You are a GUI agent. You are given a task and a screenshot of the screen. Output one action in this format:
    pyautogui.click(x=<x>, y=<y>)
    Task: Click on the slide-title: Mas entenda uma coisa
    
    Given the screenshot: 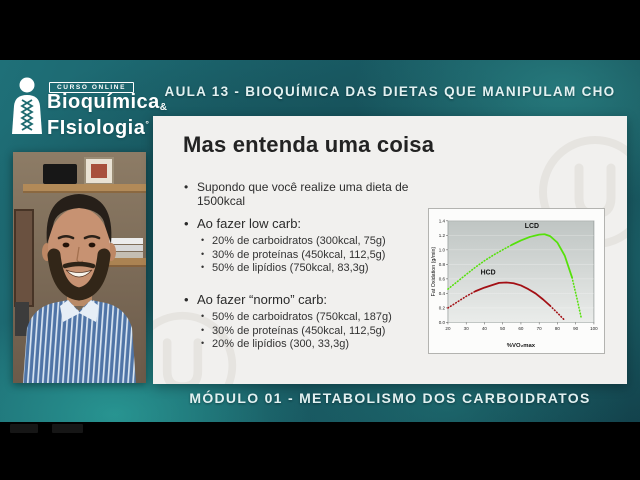 What is the action you would take?
    pyautogui.click(x=309, y=144)
    